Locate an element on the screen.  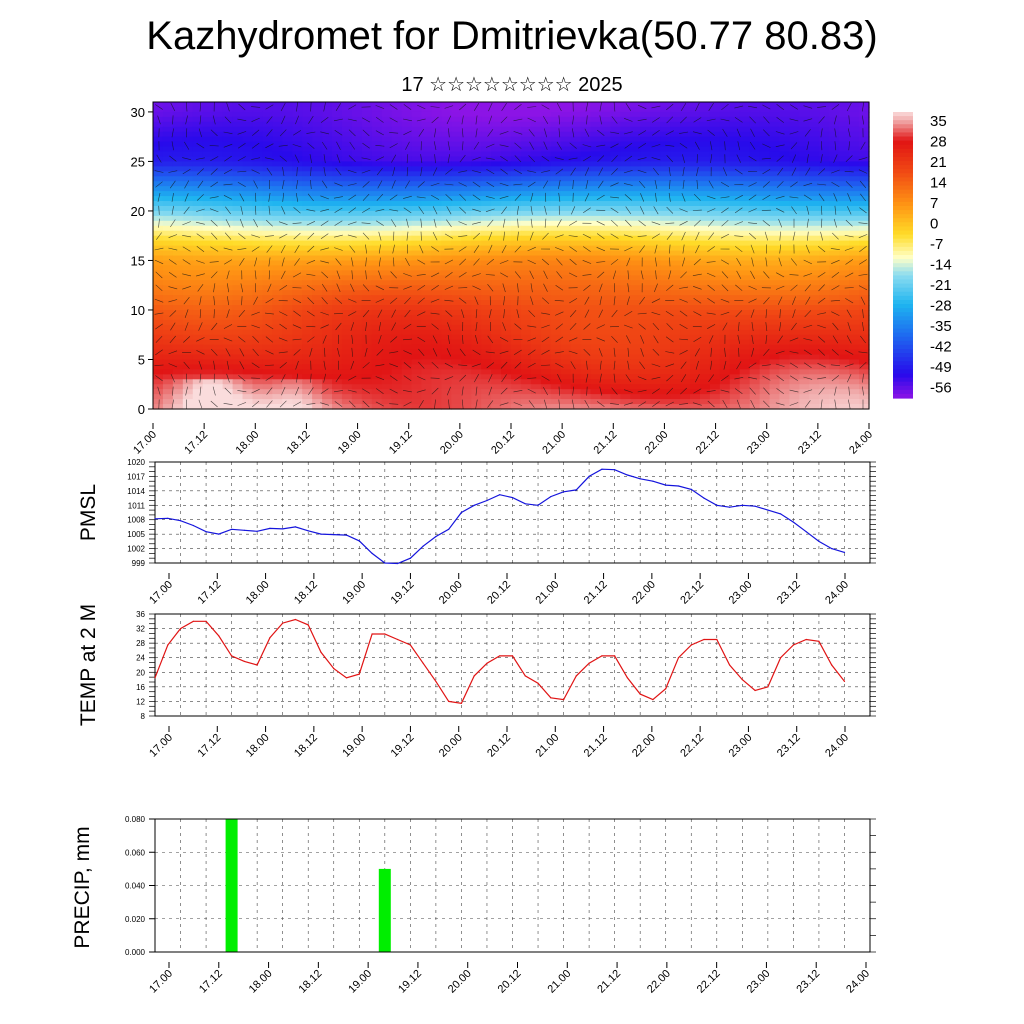
chart-title: Kazhydromet for Dmitrievka(50.77 80.83) is located at coordinates (512, 36).